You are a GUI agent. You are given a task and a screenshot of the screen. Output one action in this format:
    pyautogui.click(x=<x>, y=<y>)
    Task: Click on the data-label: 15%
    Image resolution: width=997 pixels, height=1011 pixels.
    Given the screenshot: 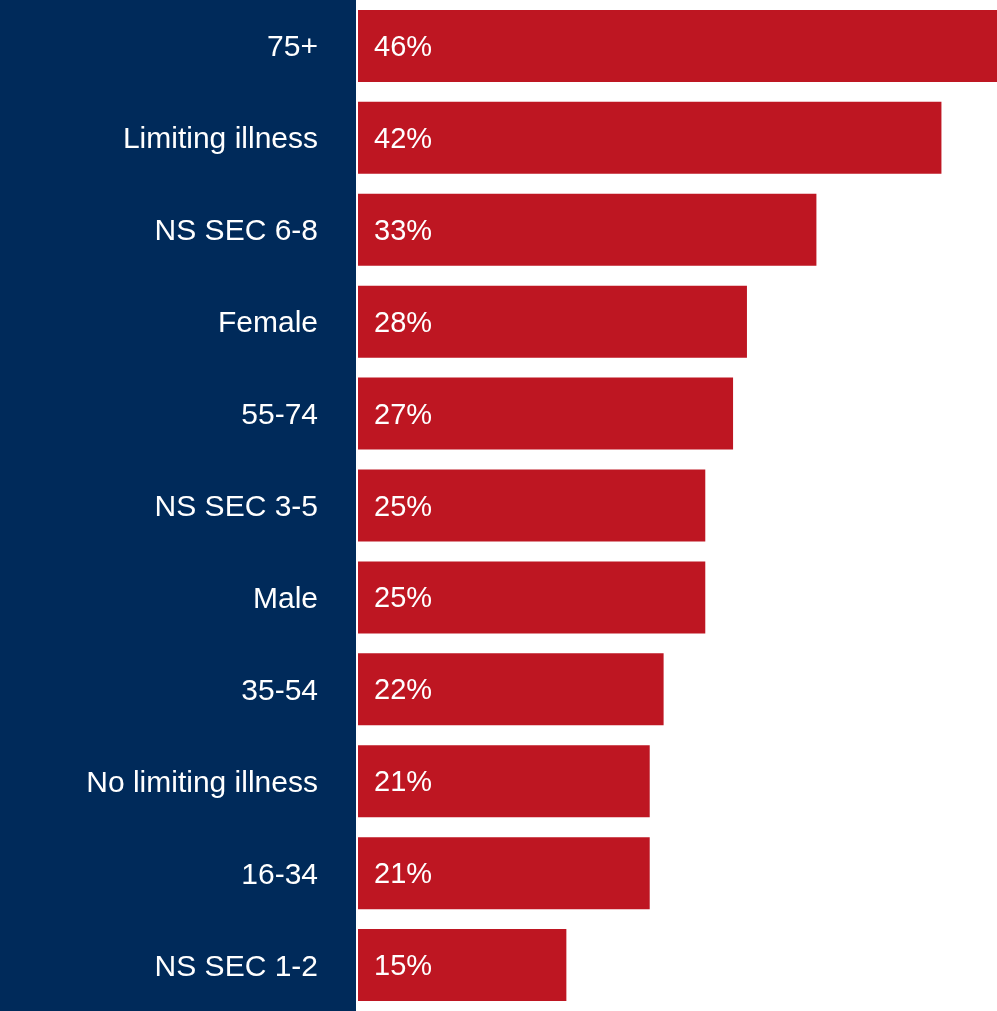 What is the action you would take?
    pyautogui.click(x=403, y=965)
    